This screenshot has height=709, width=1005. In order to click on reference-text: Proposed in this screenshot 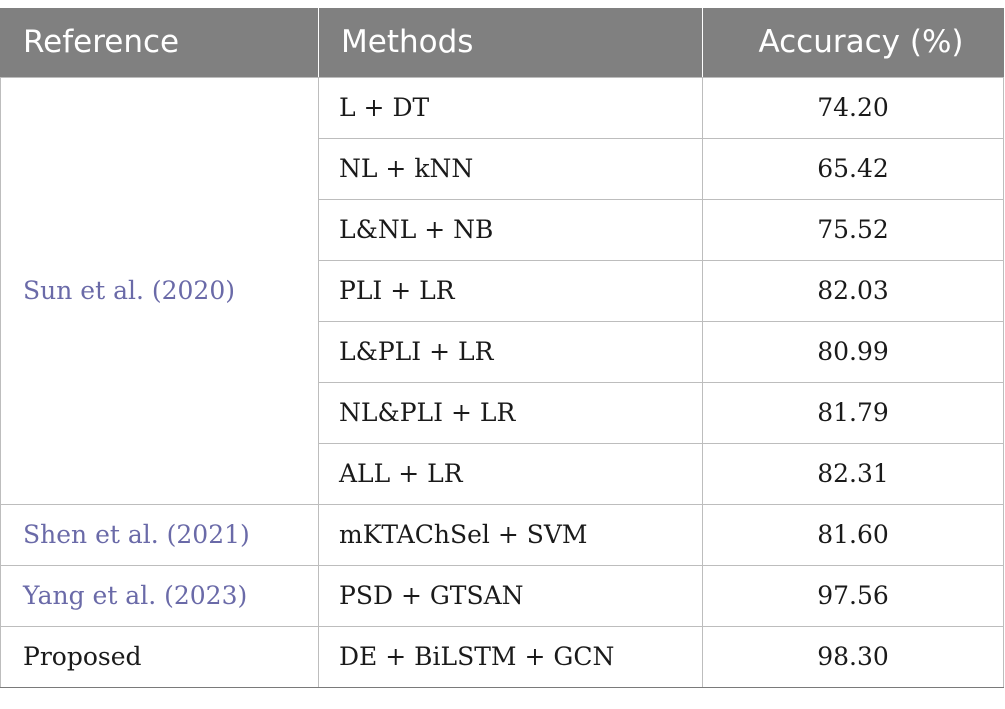, I will do `click(159, 656)`.